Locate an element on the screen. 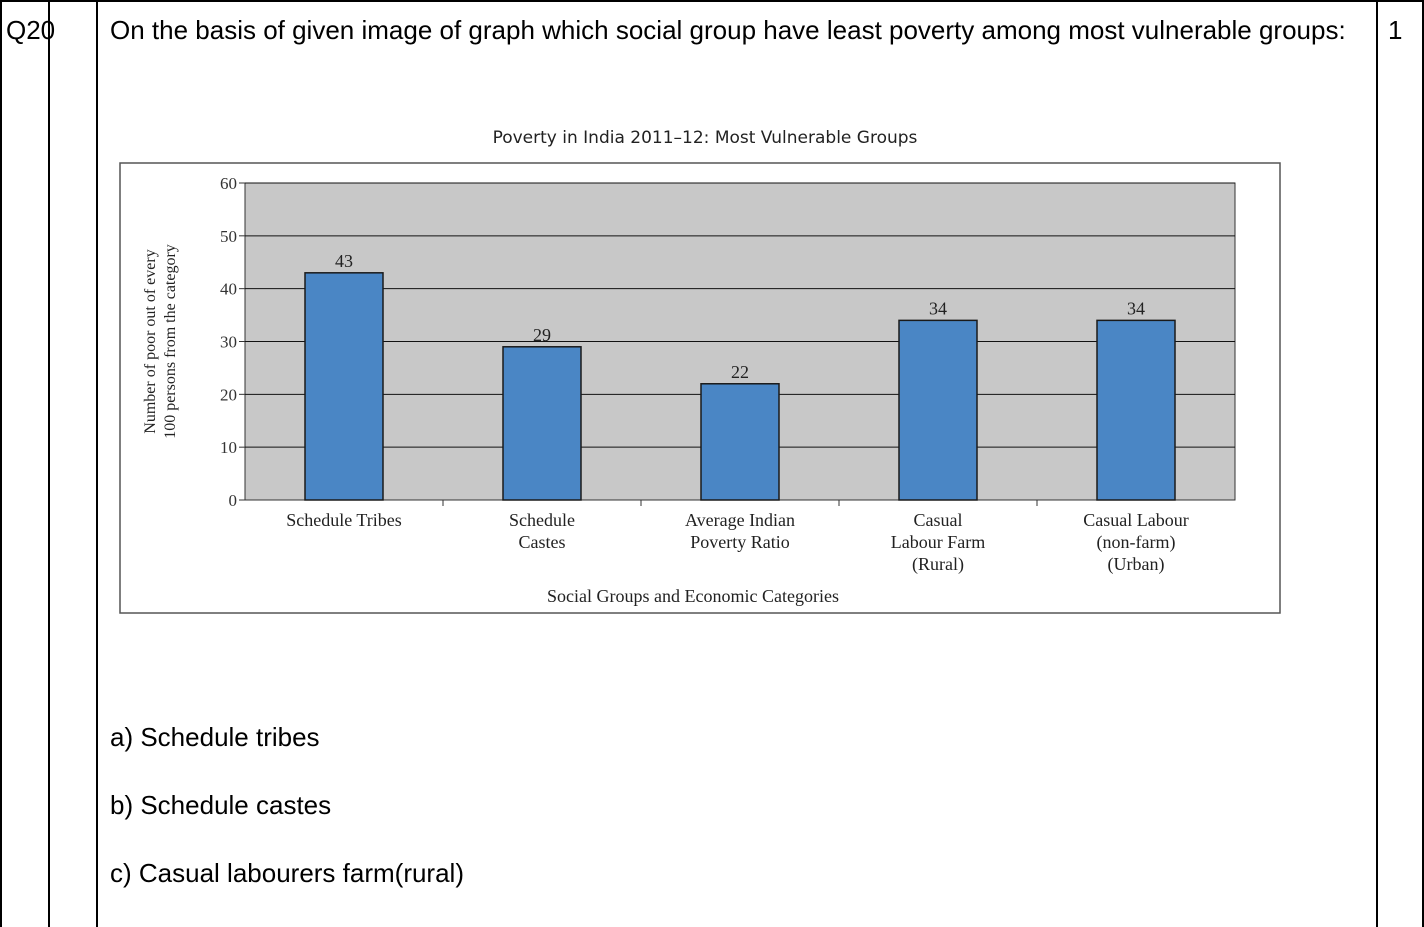 This screenshot has height=927, width=1424. table-border-top is located at coordinates (712, 1).